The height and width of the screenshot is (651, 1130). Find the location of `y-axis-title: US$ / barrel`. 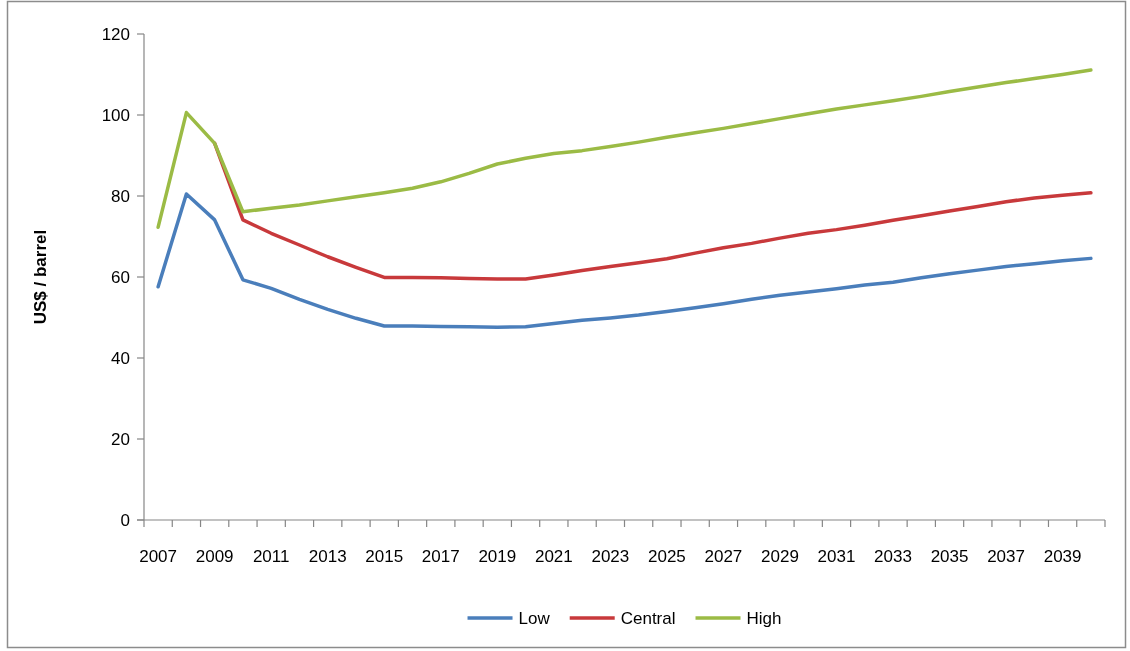

y-axis-title: US$ / barrel is located at coordinates (40, 277).